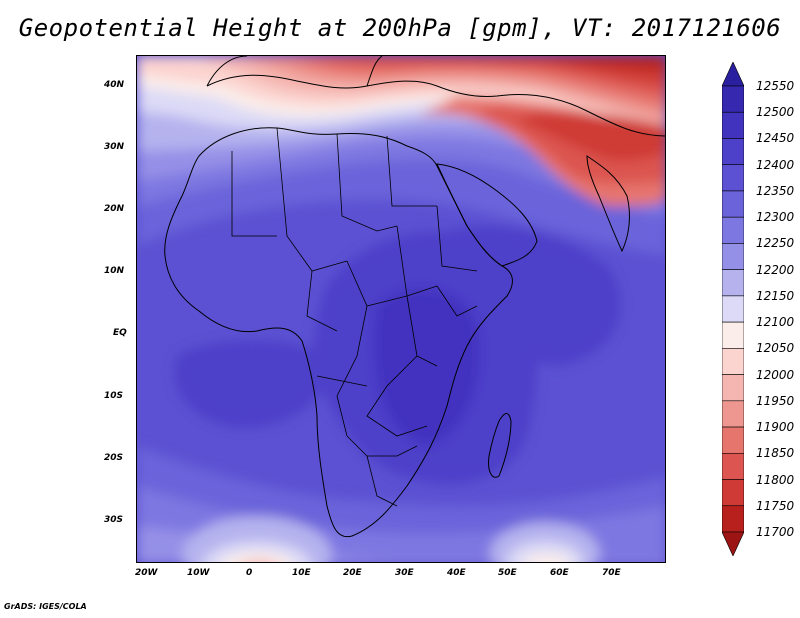  Describe the element at coordinates (114, 147) in the screenshot. I see `lat-tick-label: 30N` at that location.